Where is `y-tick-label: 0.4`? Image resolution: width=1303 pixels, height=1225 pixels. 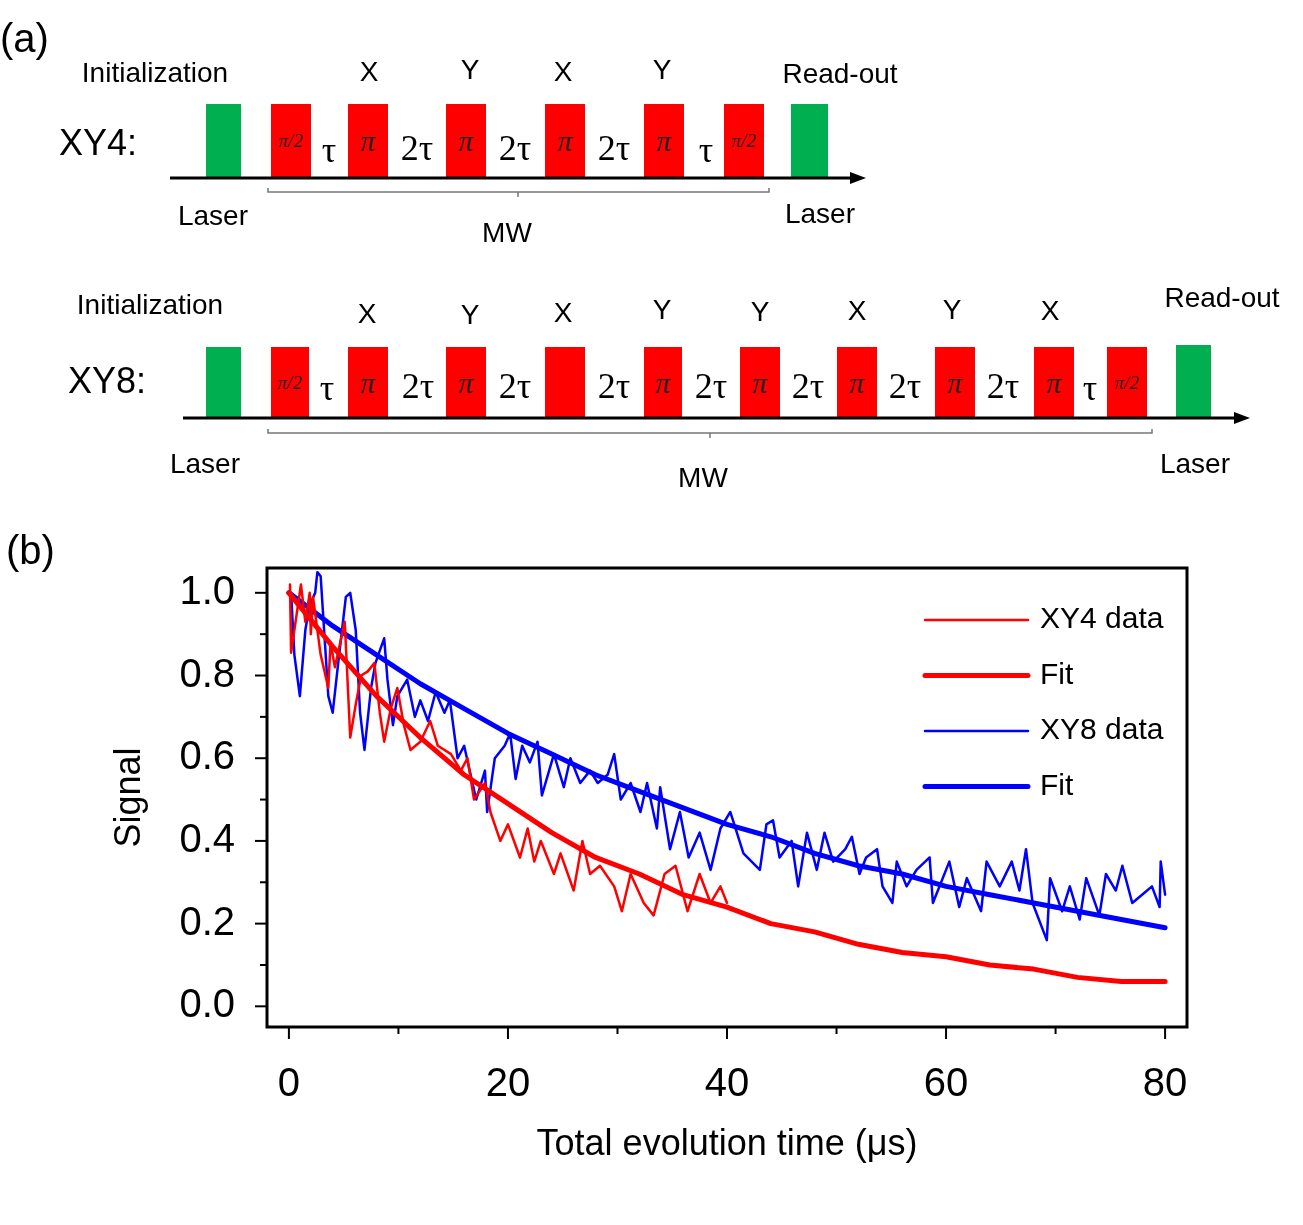 y-tick-label: 0.4 is located at coordinates (207, 837).